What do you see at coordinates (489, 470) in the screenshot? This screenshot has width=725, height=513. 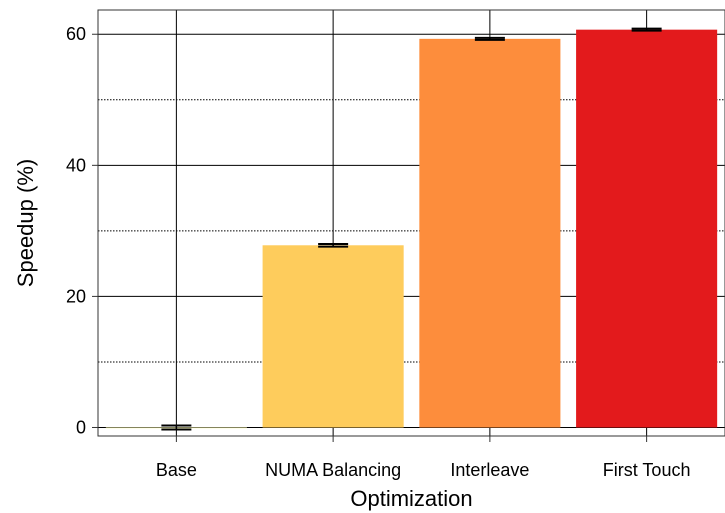 I see `x-tick-label: Interleave` at bounding box center [489, 470].